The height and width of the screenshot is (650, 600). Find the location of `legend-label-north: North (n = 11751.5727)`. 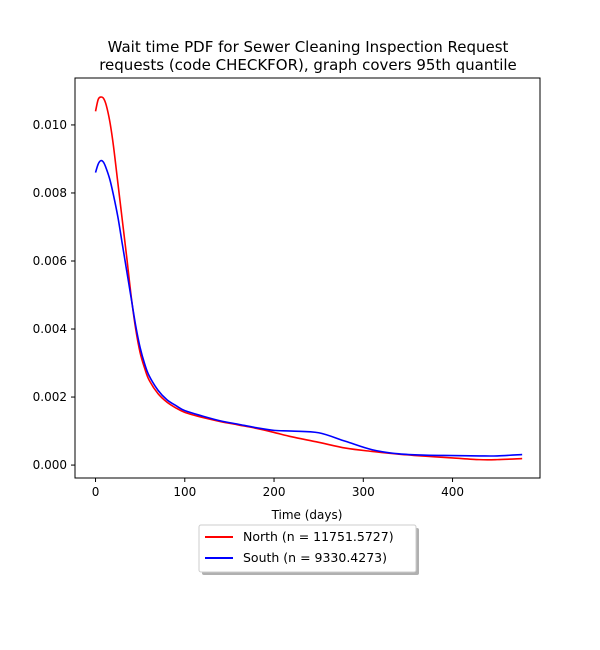

legend-label-north: North (n = 11751.5727) is located at coordinates (318, 536).